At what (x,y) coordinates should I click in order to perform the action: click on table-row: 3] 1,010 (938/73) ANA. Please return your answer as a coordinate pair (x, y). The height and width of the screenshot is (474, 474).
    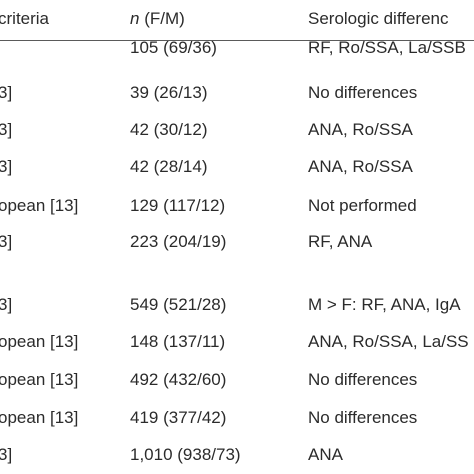
    Looking at the image, I should click on (237, 455).